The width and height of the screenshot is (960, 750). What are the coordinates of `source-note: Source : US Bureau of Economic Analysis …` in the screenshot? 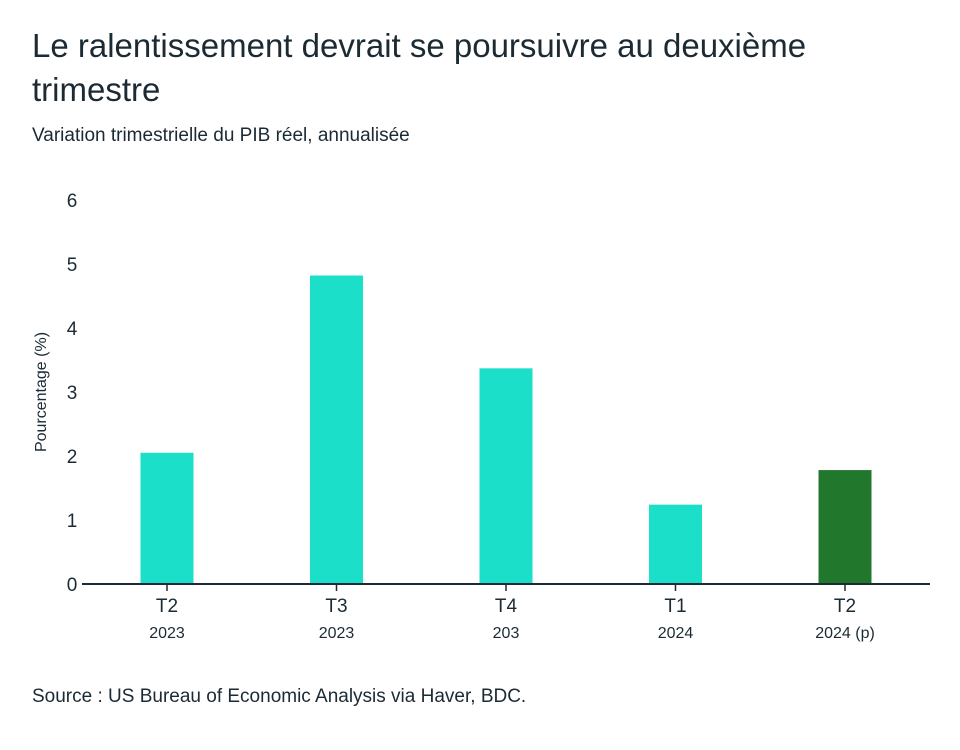 It's located at (279, 696).